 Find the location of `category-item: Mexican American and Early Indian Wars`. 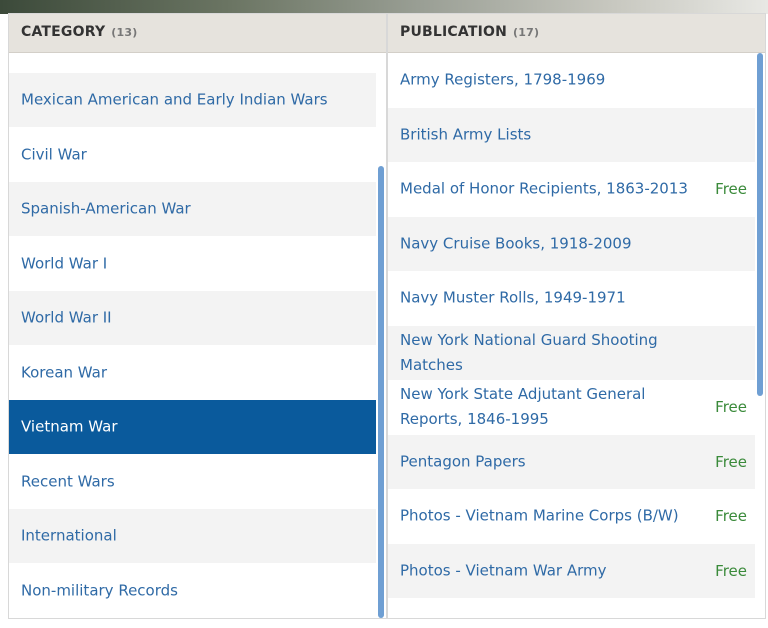

category-item: Mexican American and Early Indian Wars is located at coordinates (192, 100).